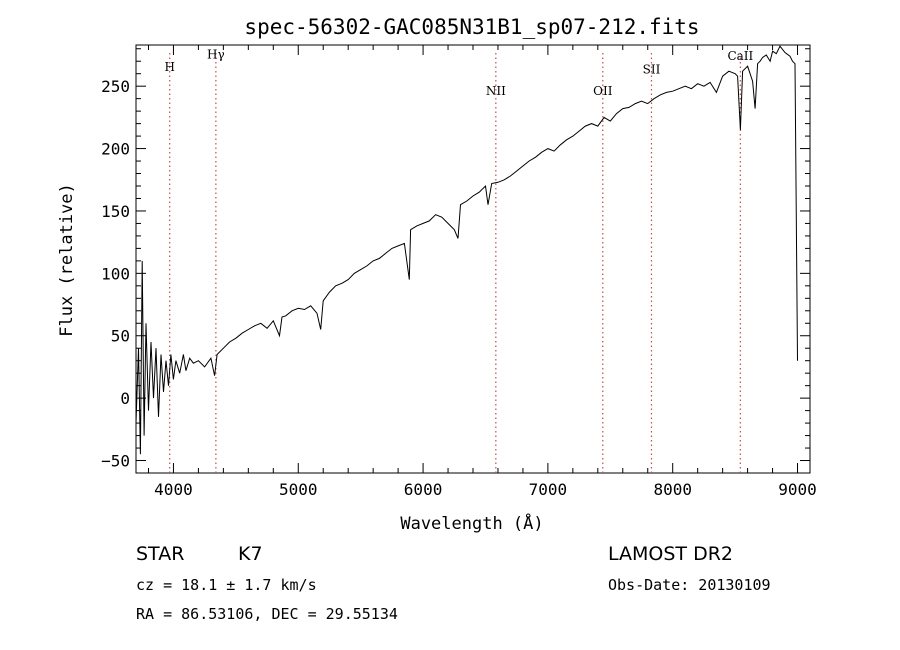  What do you see at coordinates (173, 489) in the screenshot?
I see `x-tick-label: 4000` at bounding box center [173, 489].